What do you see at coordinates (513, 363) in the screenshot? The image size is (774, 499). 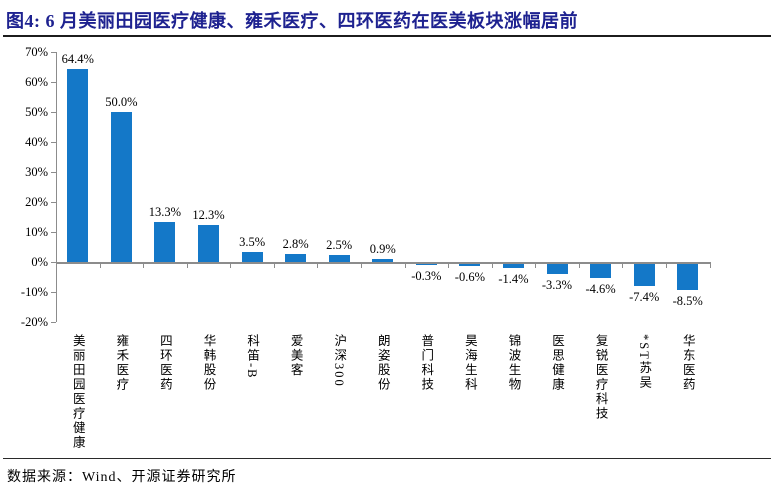 I see `category-label: 锦波生物` at bounding box center [513, 363].